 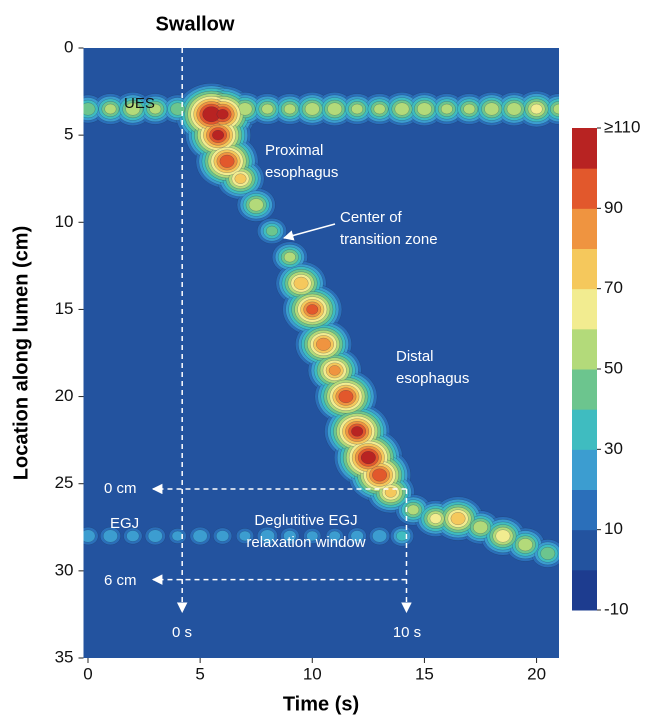 I want to click on y-tick-label: 25, so click(x=64, y=482).